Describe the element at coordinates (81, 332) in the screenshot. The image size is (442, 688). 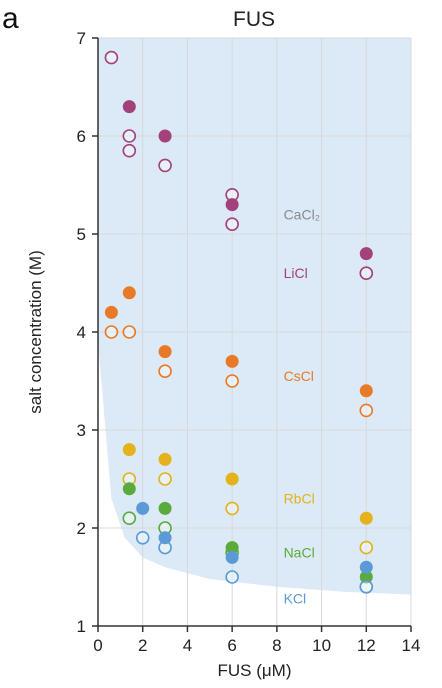
I see `y-tick-label: 4` at that location.